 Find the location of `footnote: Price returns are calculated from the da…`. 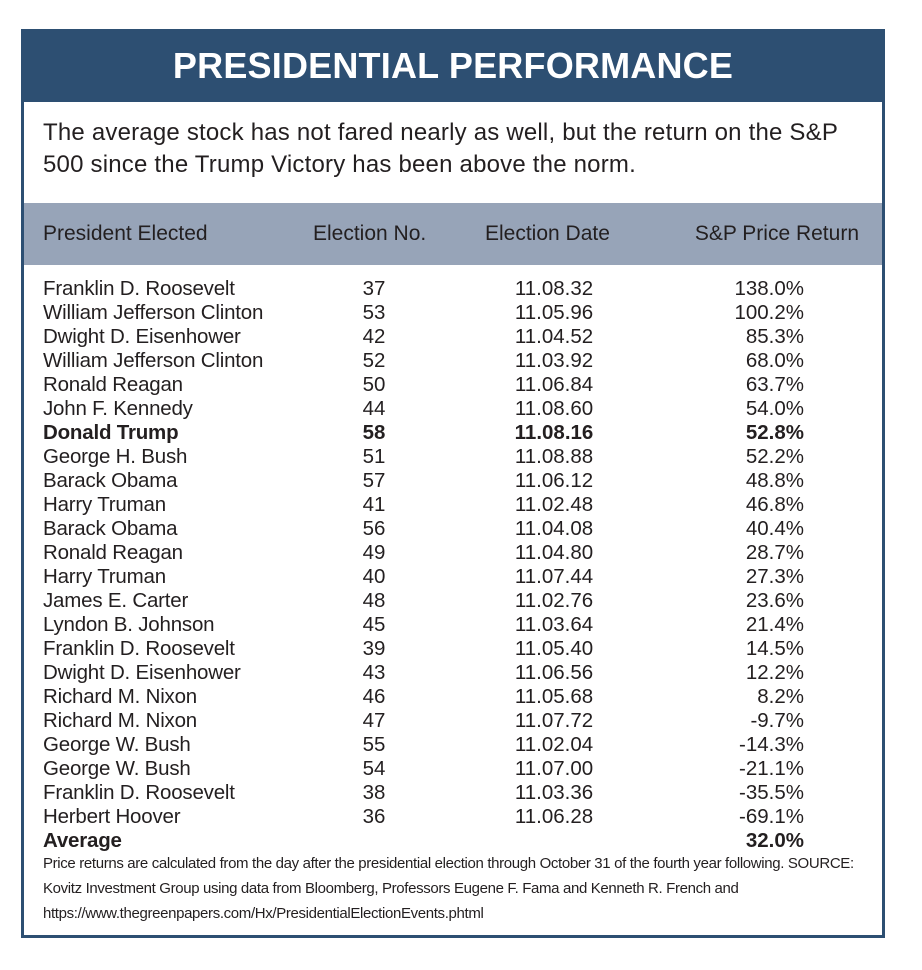

footnote: Price returns are calculated from the da… is located at coordinates (448, 888).